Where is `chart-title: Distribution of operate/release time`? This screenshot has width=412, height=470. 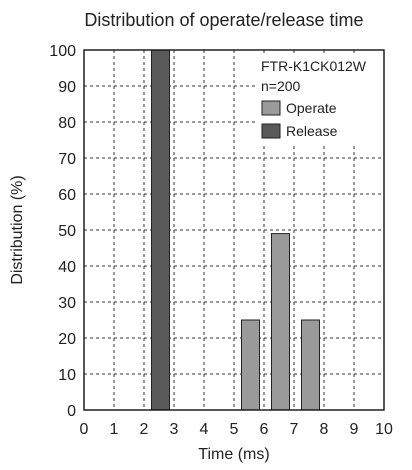 chart-title: Distribution of operate/release time is located at coordinates (223, 20).